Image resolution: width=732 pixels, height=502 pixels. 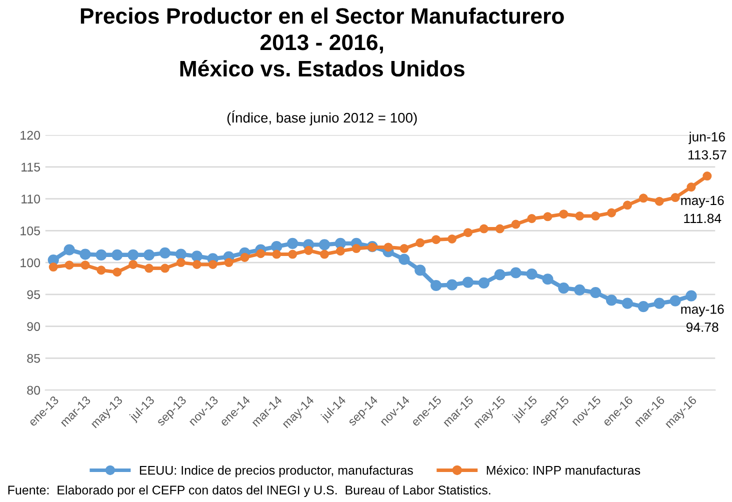 I want to click on y-tick-label: 90, so click(x=33, y=326).